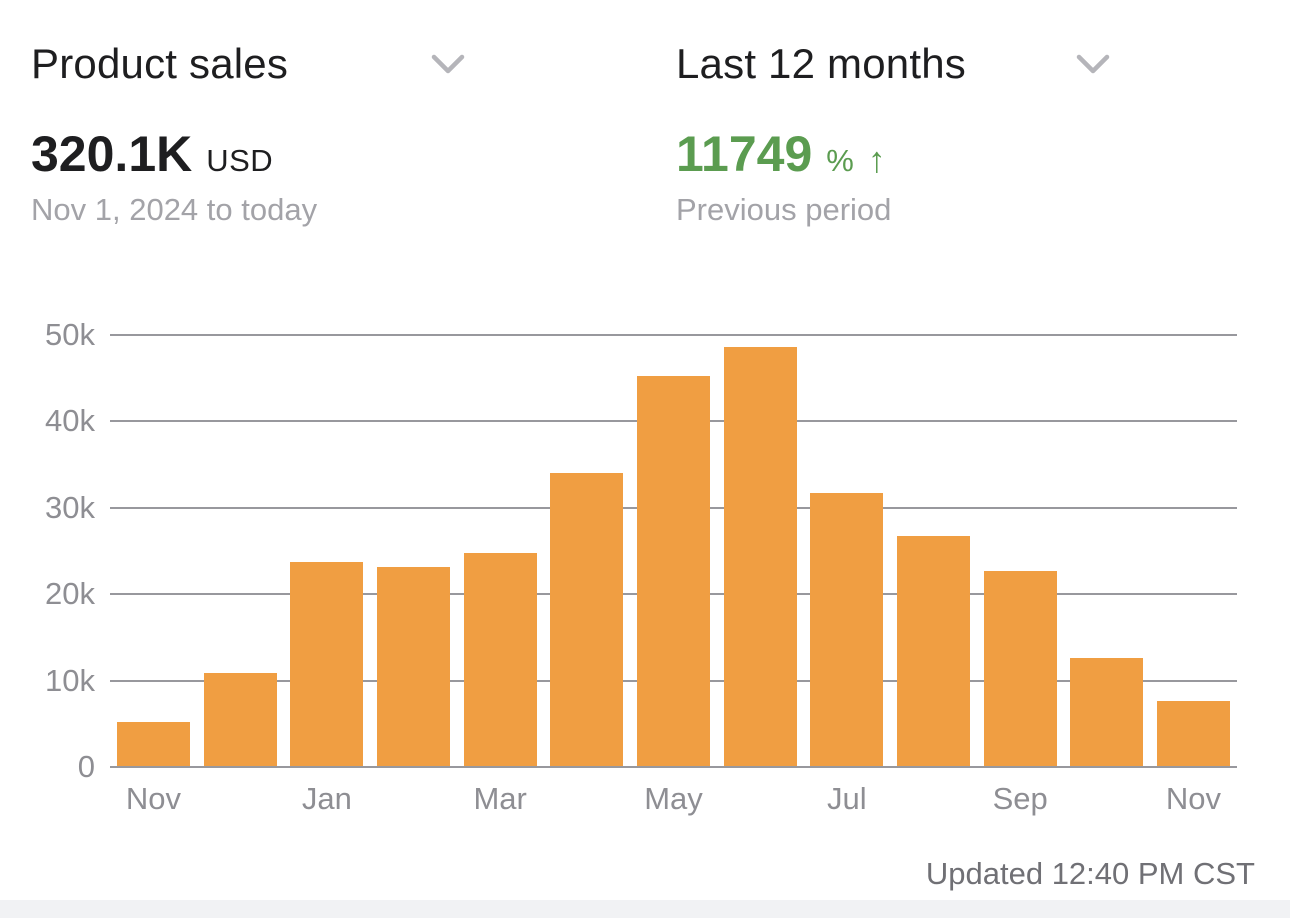  I want to click on percent-sign: %, so click(840, 160).